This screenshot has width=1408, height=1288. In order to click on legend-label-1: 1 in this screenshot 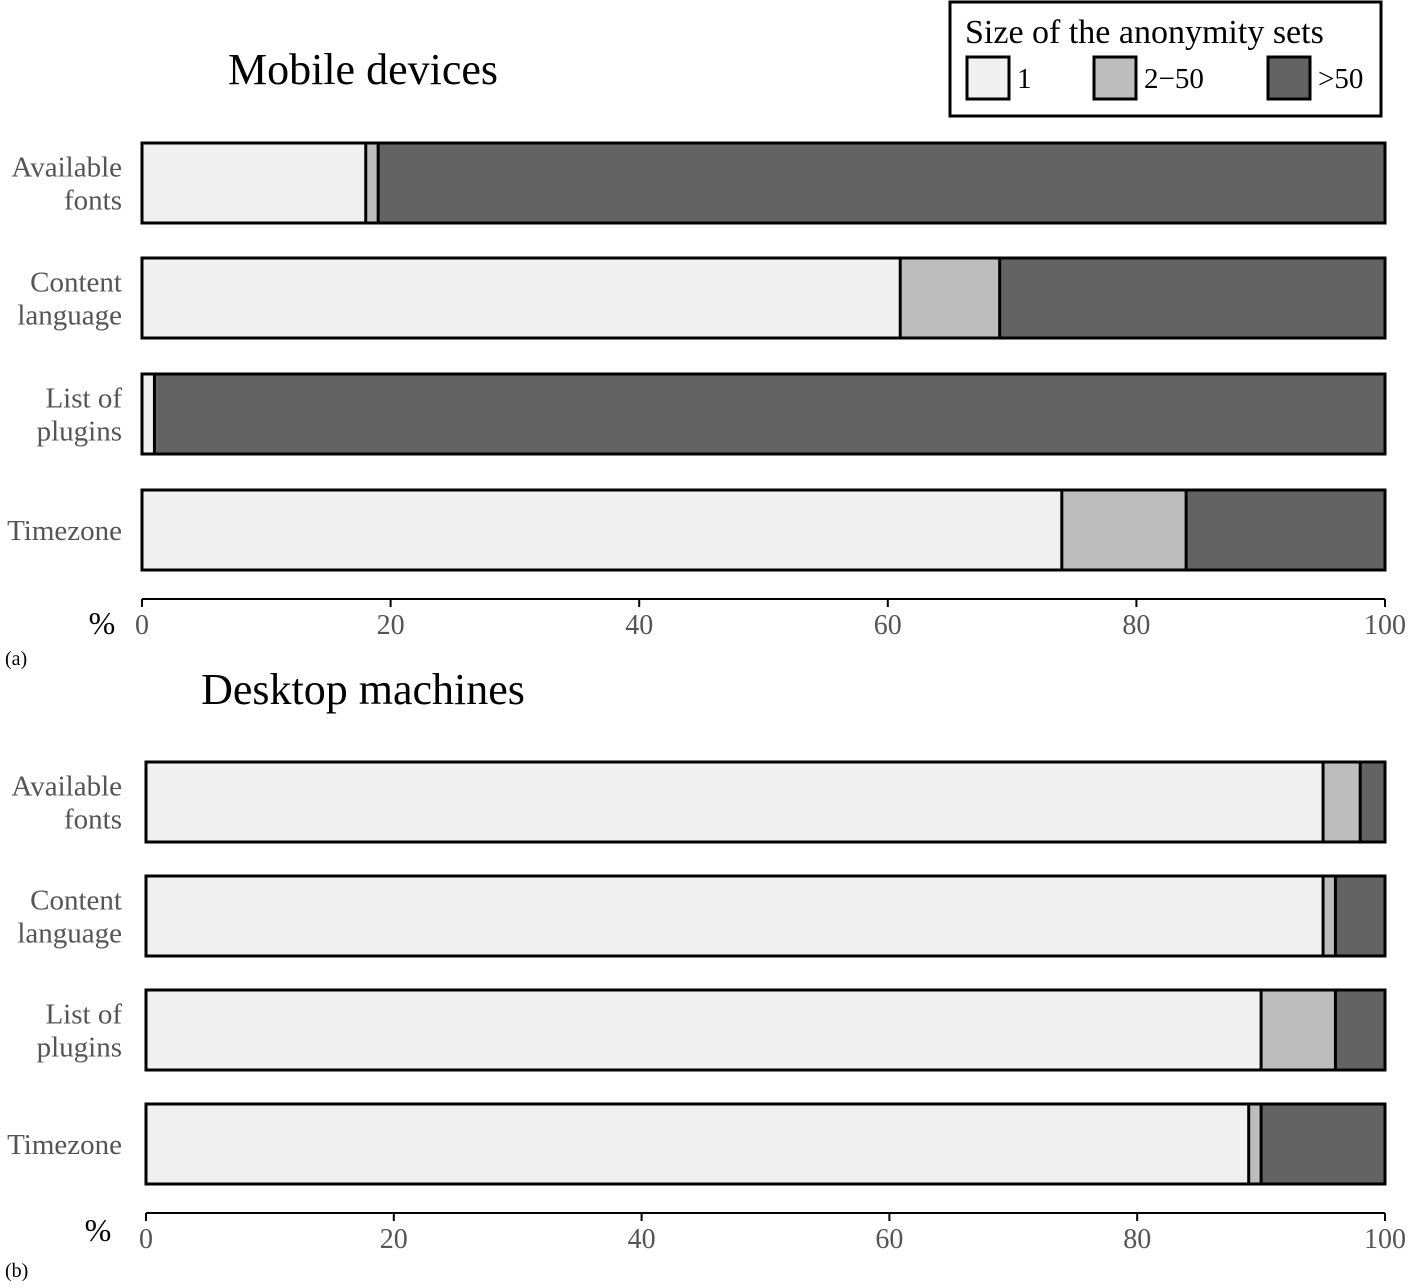, I will do `click(1024, 79)`.